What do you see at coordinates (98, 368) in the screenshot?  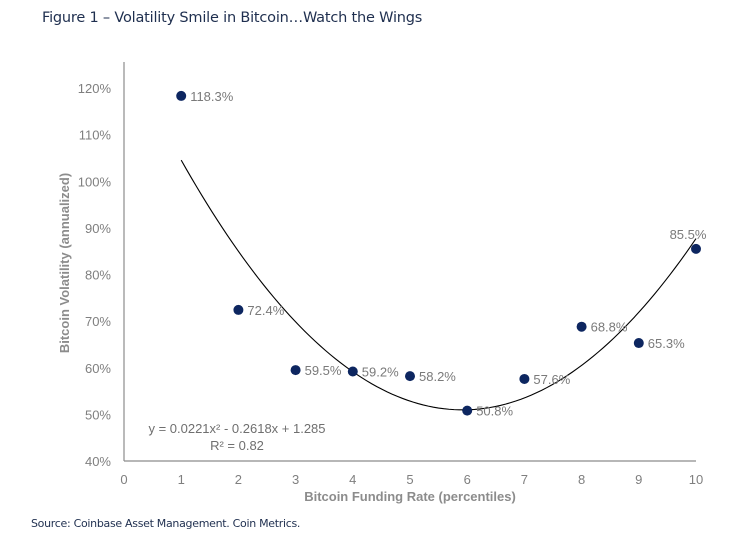 I see `y-tick-label: 60%` at bounding box center [98, 368].